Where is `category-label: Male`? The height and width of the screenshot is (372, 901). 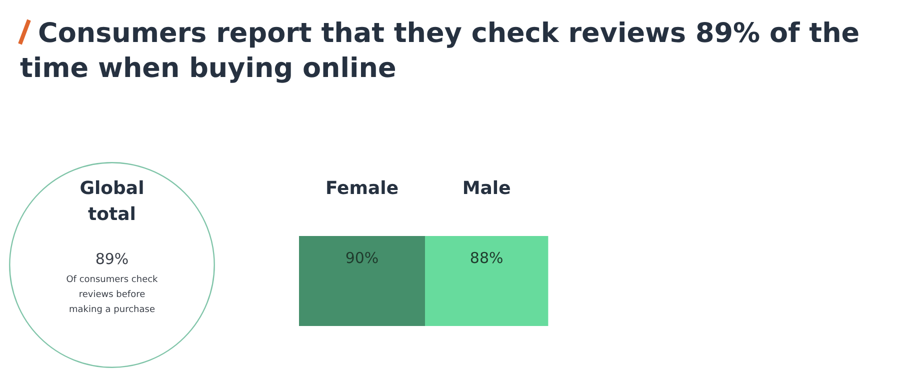 category-label: Male is located at coordinates (486, 188).